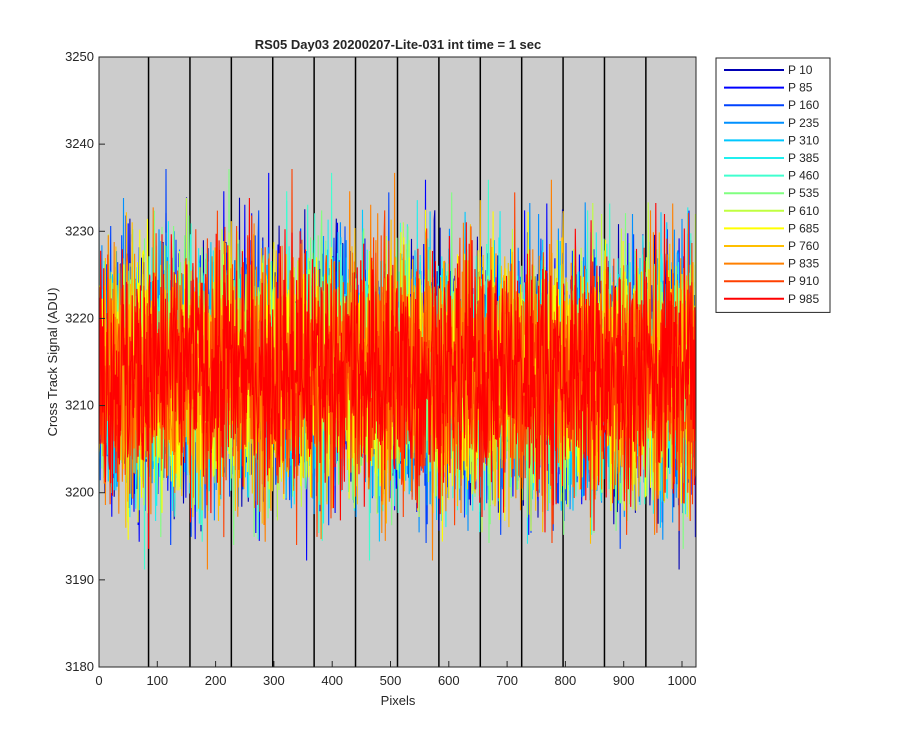 The height and width of the screenshot is (750, 900). What do you see at coordinates (98, 680) in the screenshot?
I see `x-tick-label: 0` at bounding box center [98, 680].